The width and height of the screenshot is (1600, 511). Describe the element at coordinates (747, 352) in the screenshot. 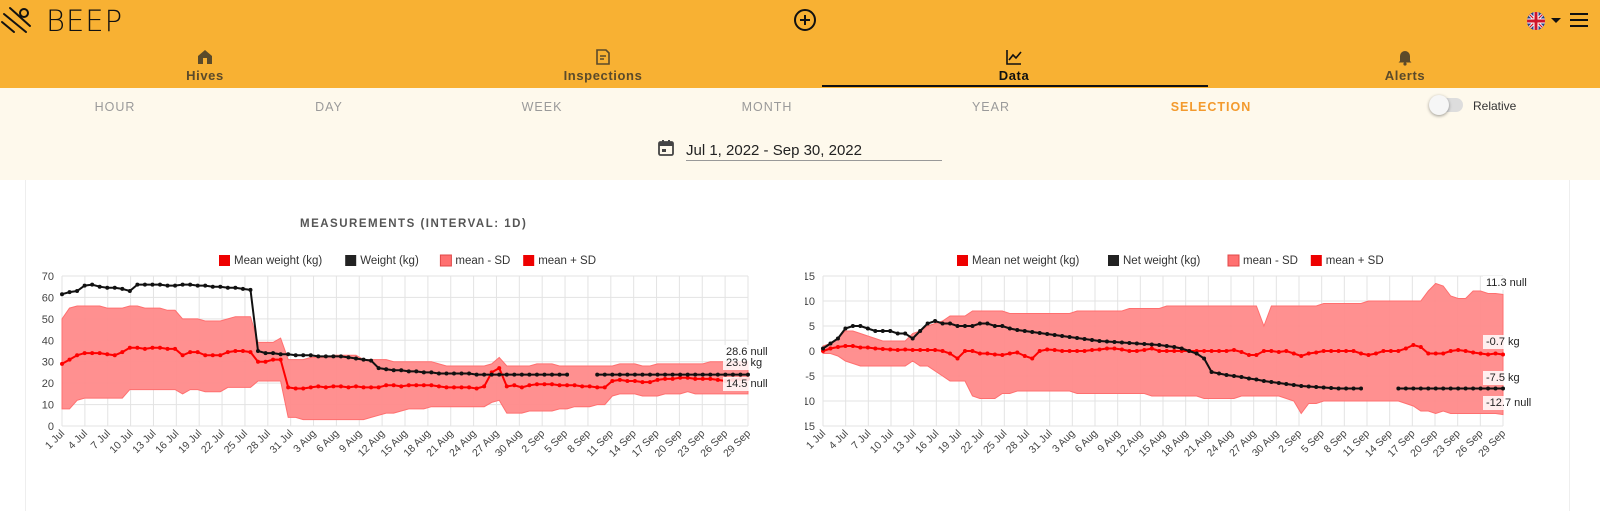

I see `end-value-label: 28.6 null` at that location.